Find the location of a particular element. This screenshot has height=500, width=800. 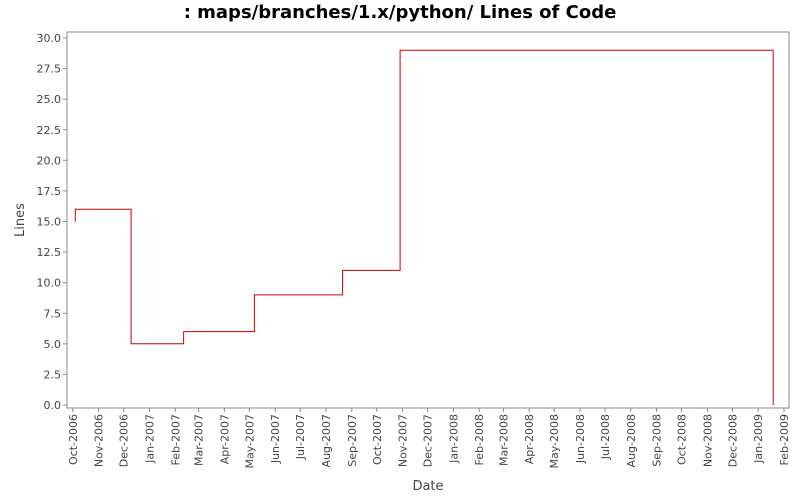

y-tick-label: 27.5 is located at coordinates (49, 69).